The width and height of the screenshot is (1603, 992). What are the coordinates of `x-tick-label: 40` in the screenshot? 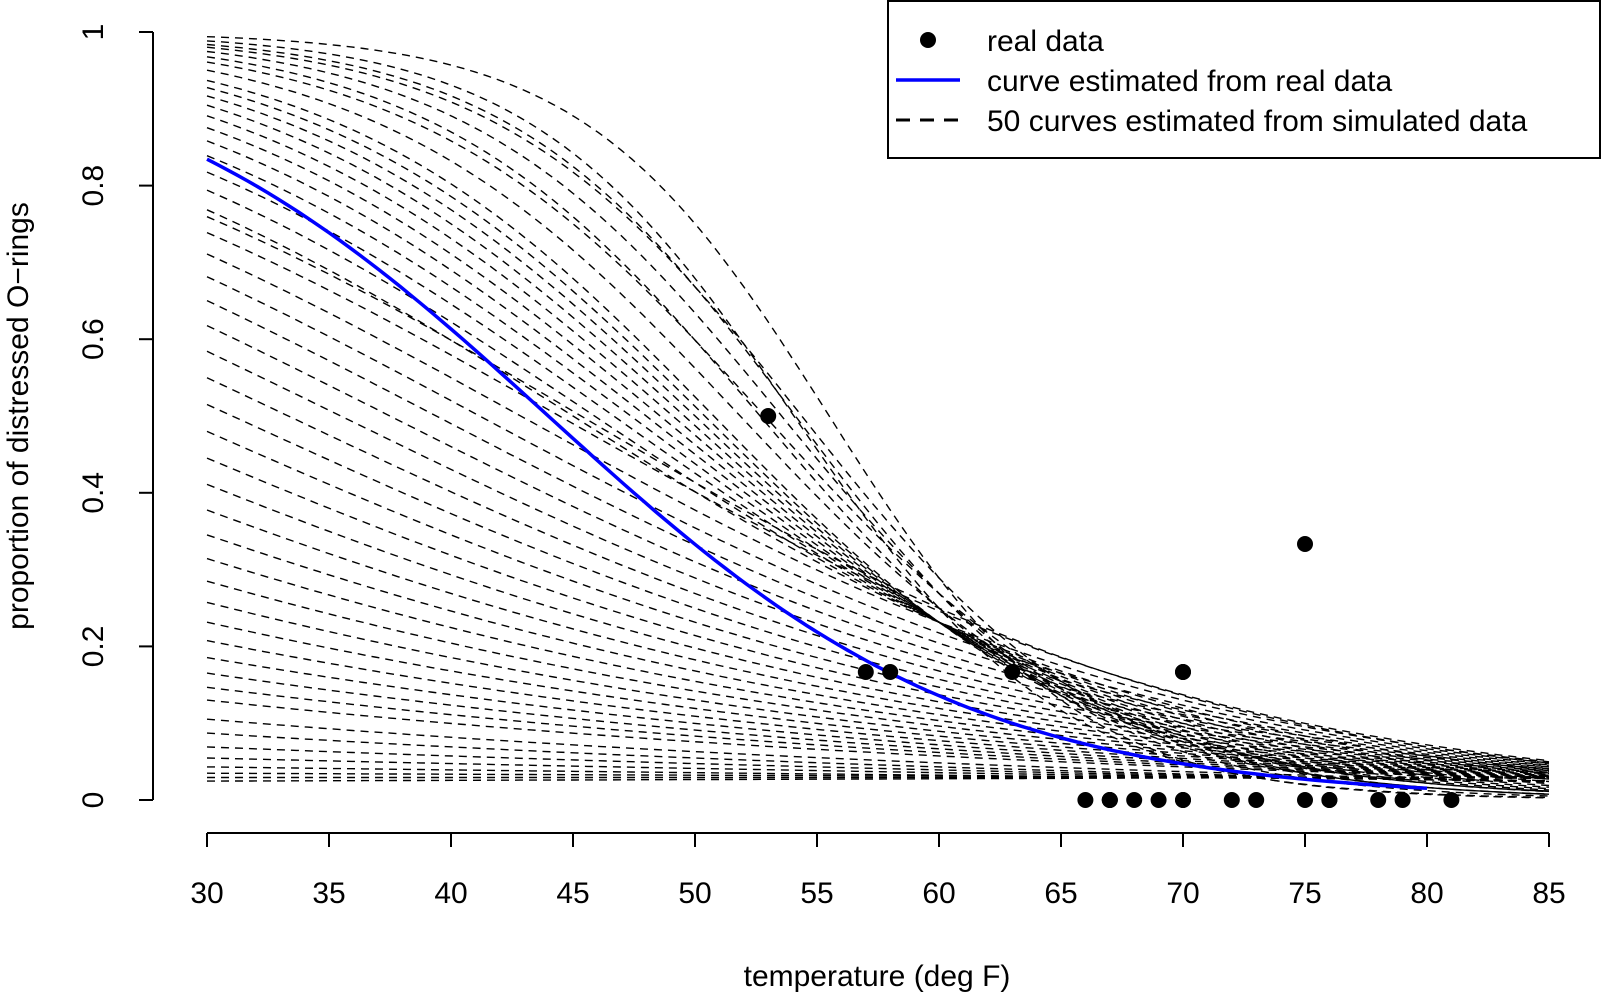 It's located at (450, 893).